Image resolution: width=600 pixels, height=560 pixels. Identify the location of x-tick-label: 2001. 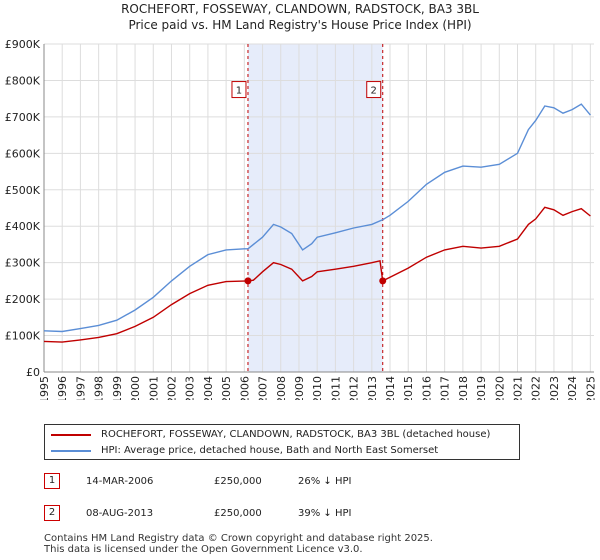
(153, 388).